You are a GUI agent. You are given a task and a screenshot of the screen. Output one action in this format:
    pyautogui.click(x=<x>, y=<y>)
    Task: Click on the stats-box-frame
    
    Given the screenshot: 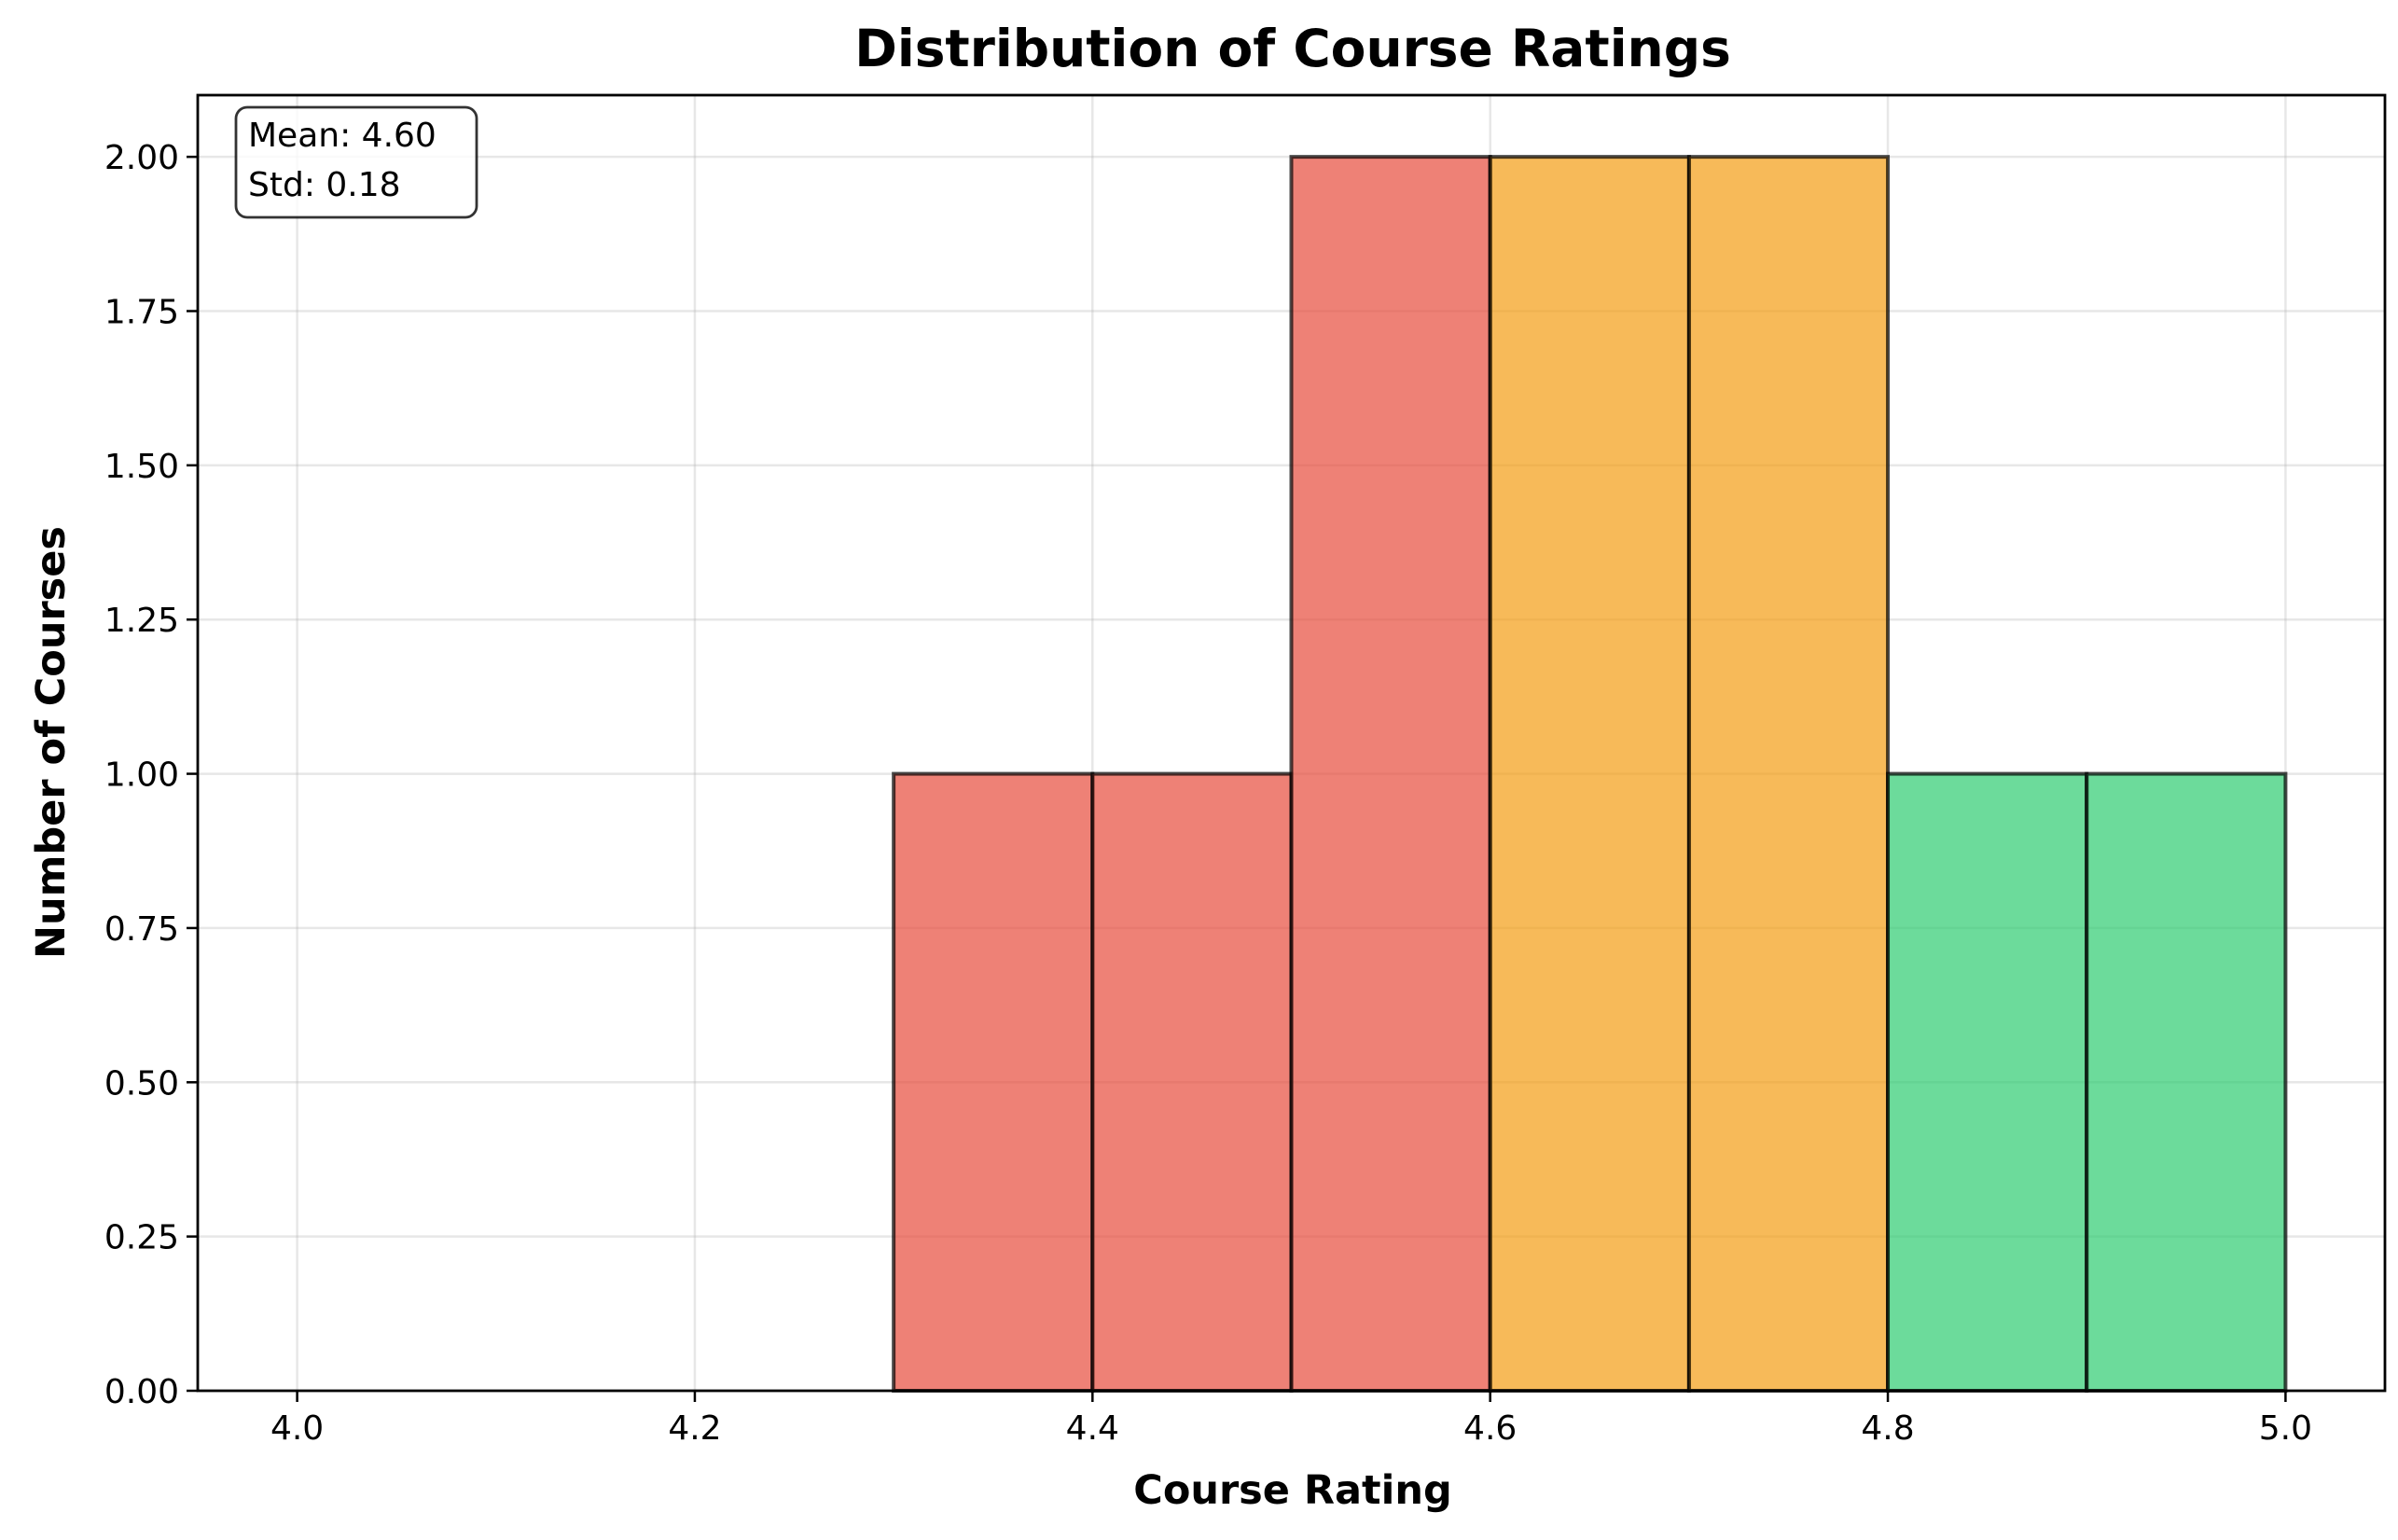 What is the action you would take?
    pyautogui.click(x=356, y=162)
    